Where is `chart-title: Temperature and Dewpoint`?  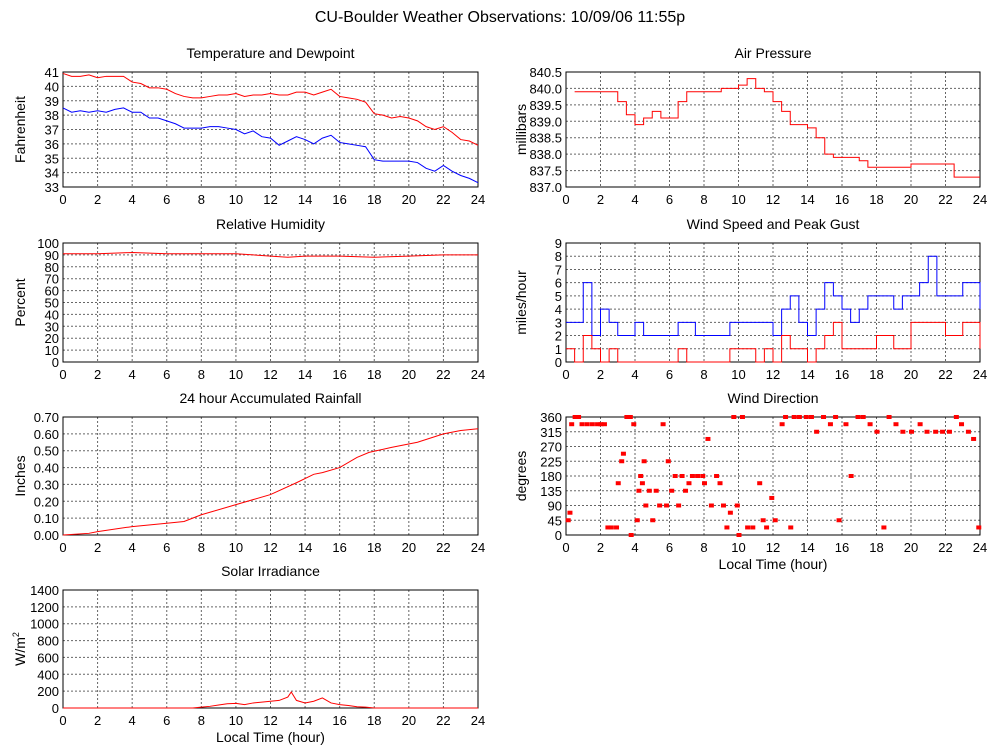
chart-title: Temperature and Dewpoint is located at coordinates (270, 53).